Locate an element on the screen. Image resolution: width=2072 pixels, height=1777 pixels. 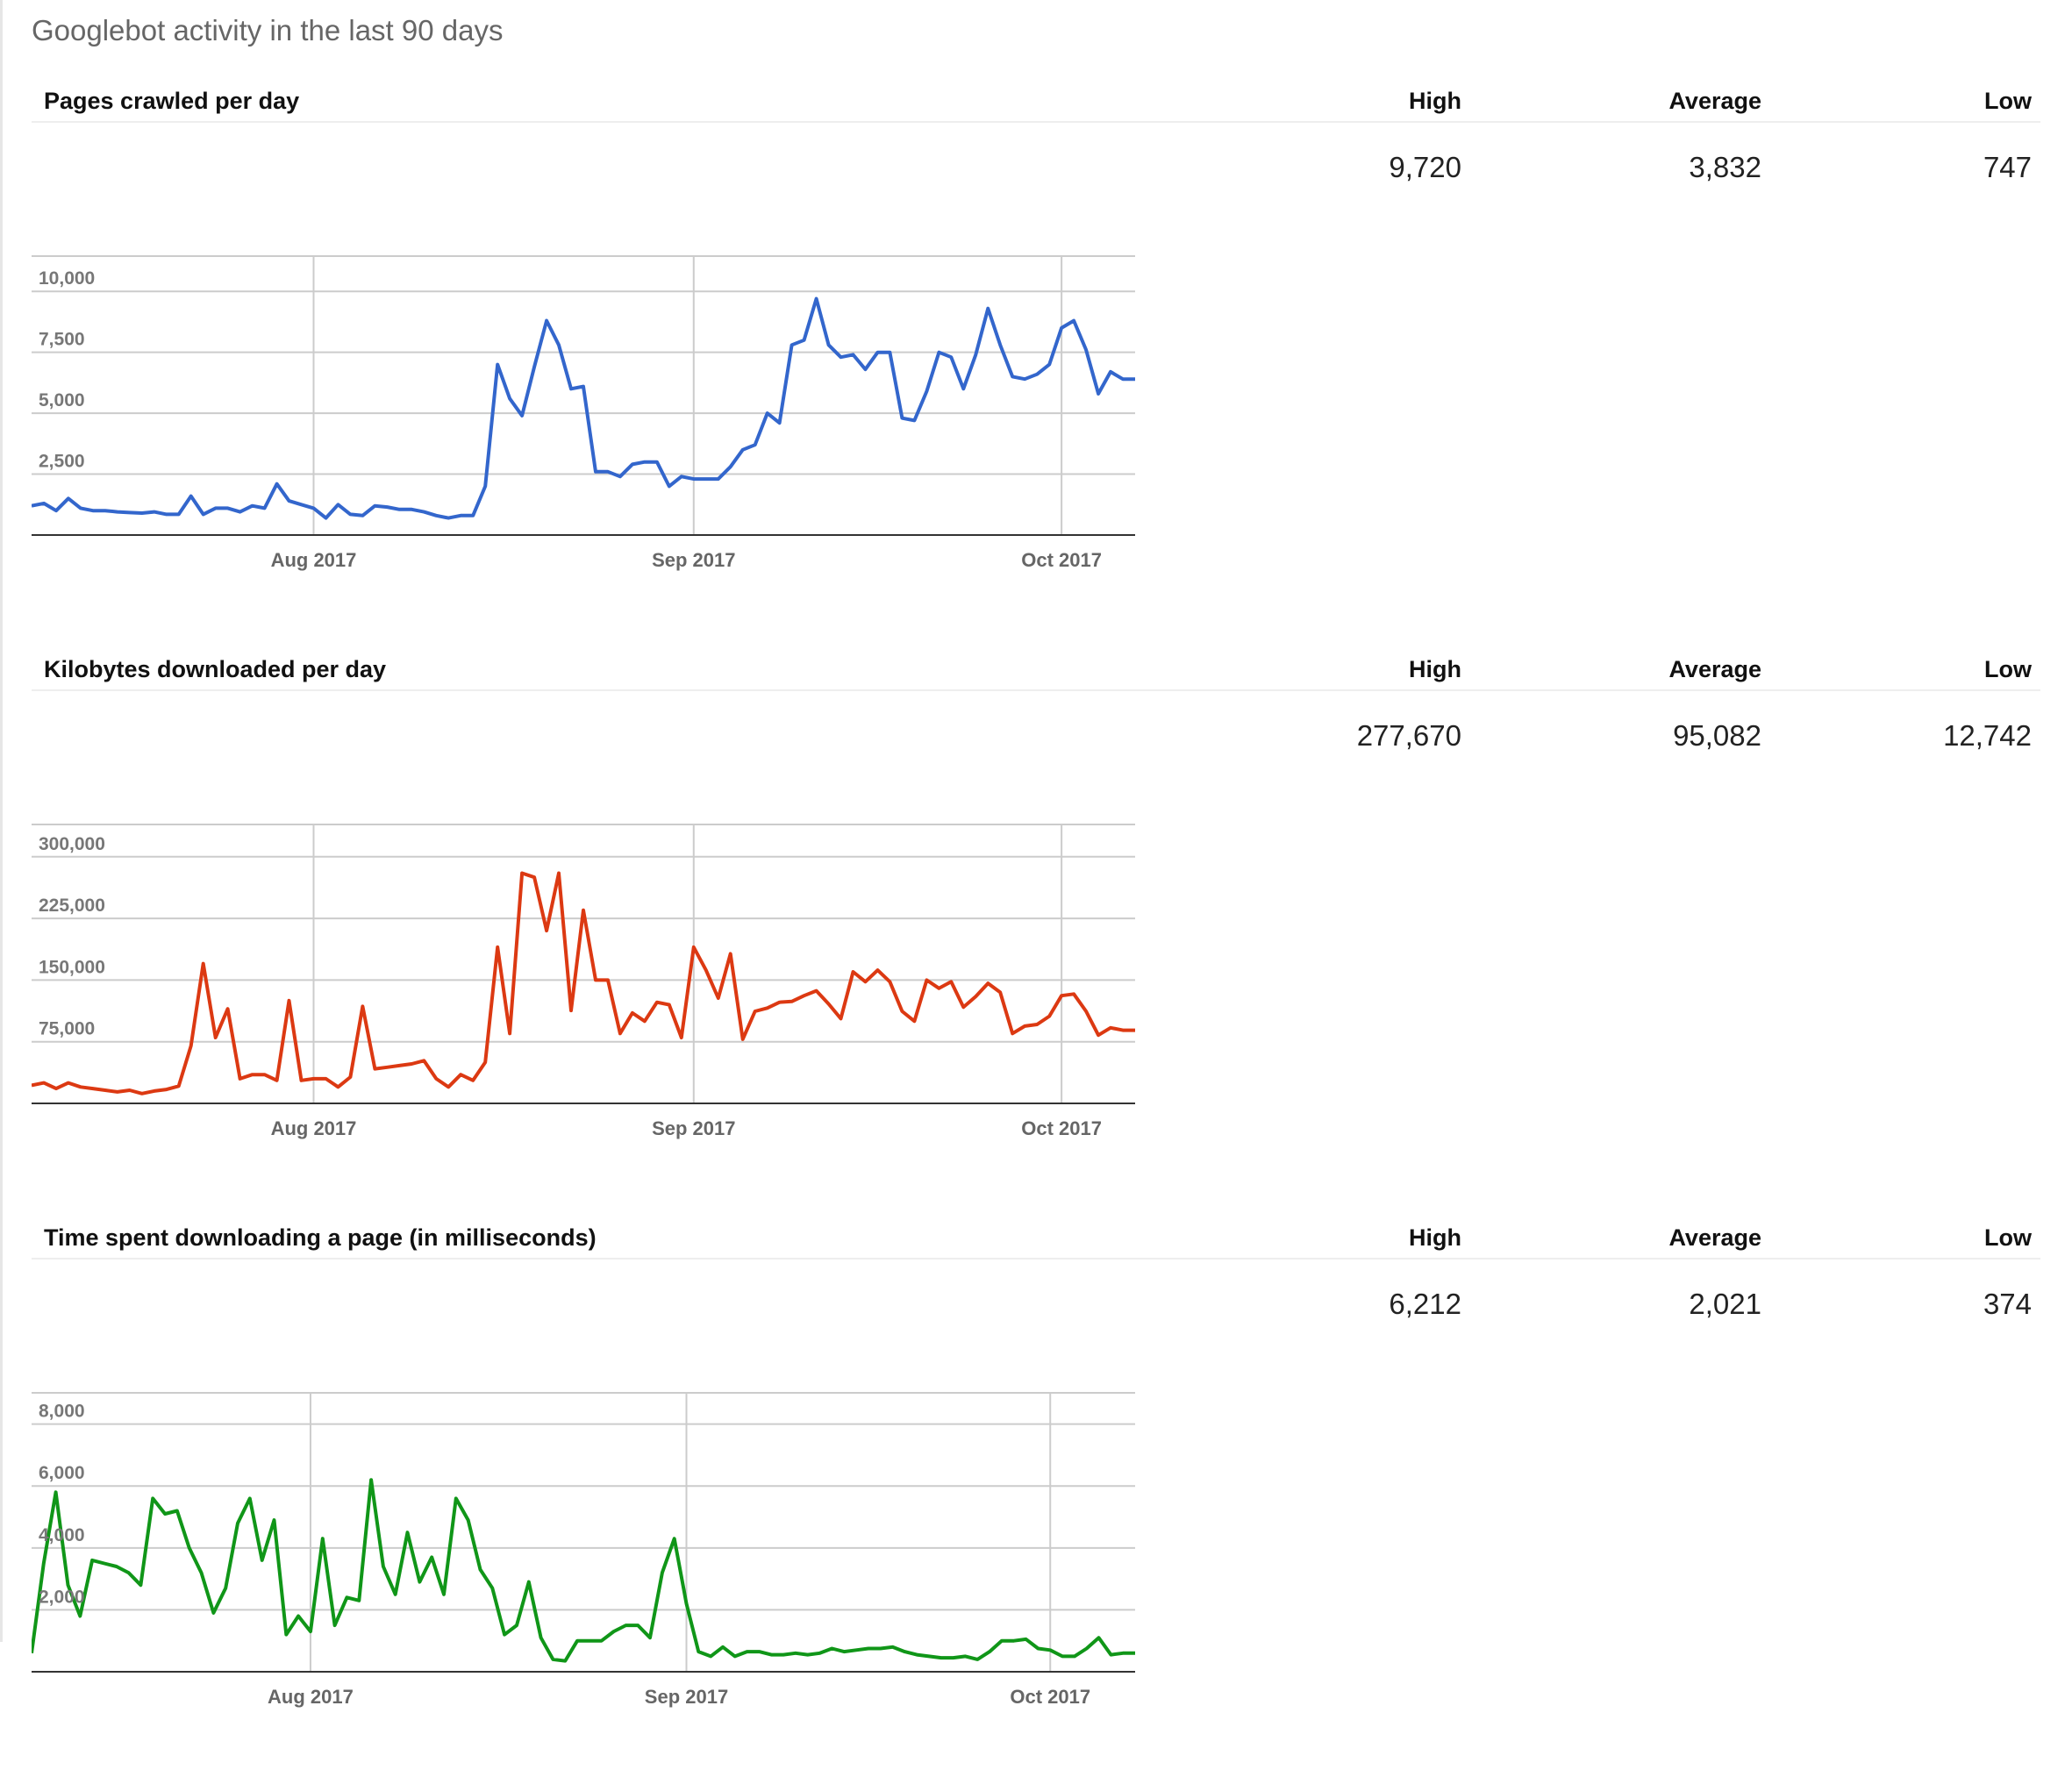
y-tick-label: 4,000 is located at coordinates (62, 1535).